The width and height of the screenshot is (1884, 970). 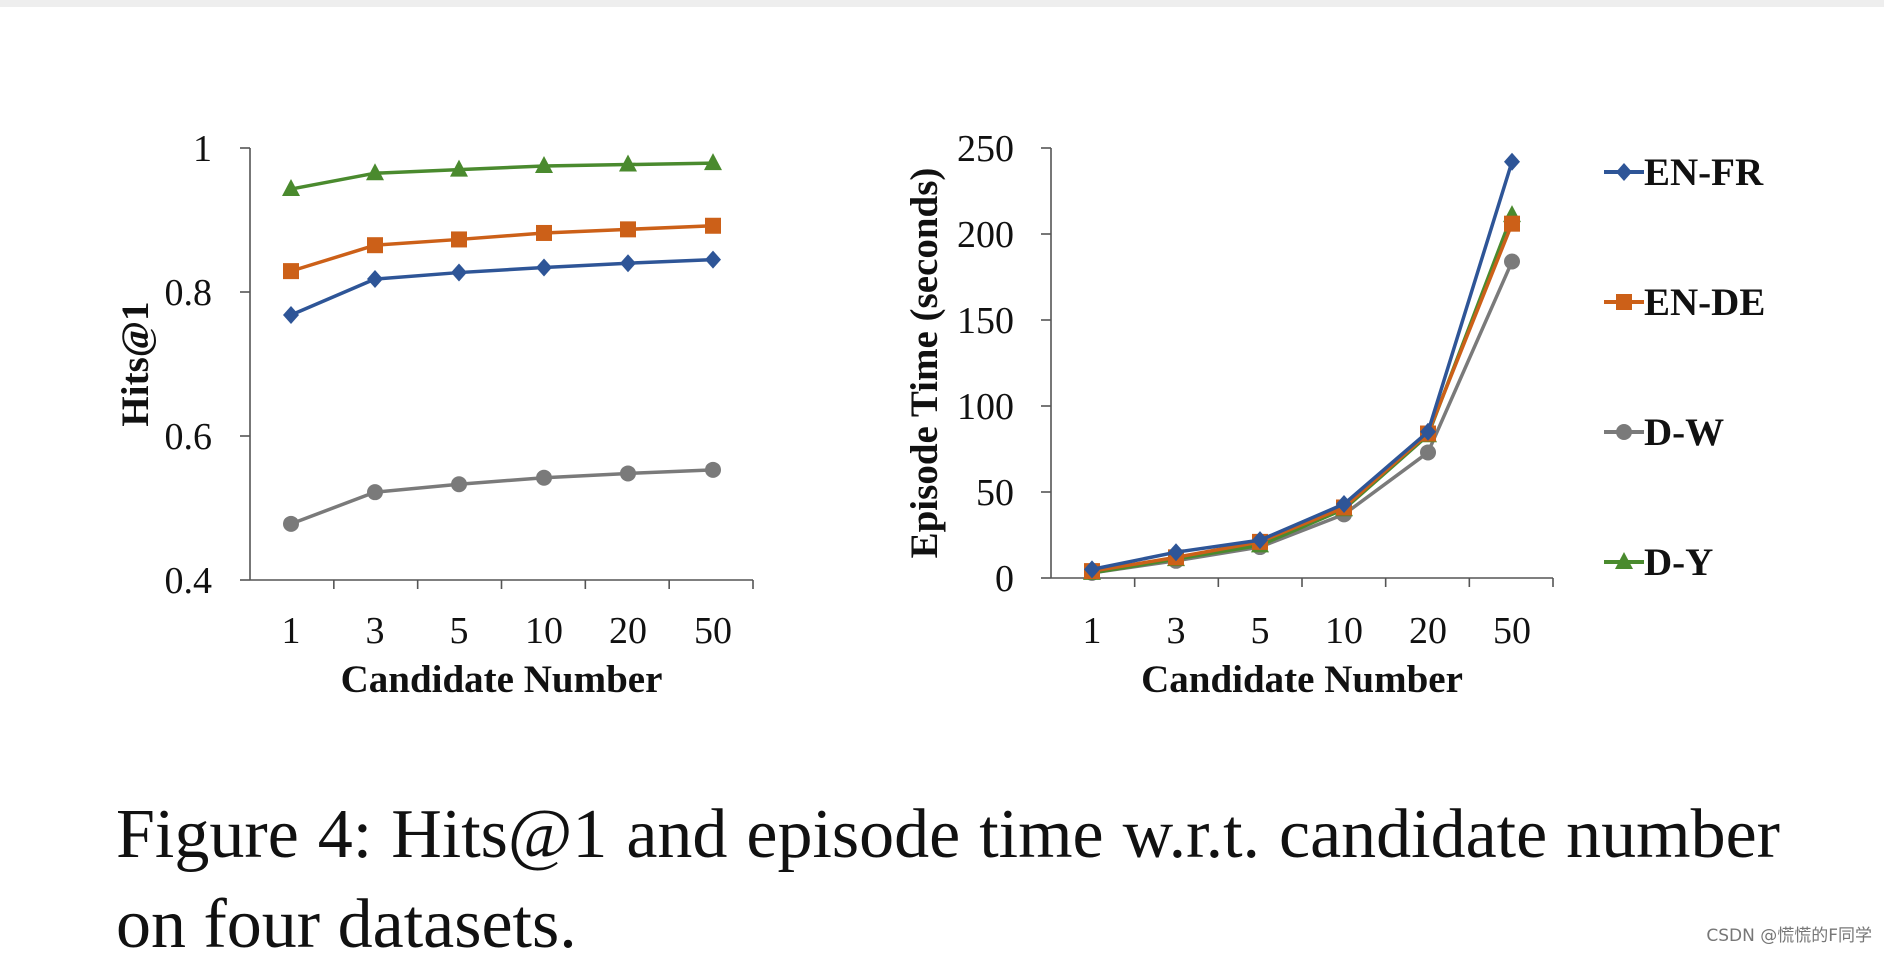 I want to click on legend-entry-d-w: D-W, so click(x=1664, y=432).